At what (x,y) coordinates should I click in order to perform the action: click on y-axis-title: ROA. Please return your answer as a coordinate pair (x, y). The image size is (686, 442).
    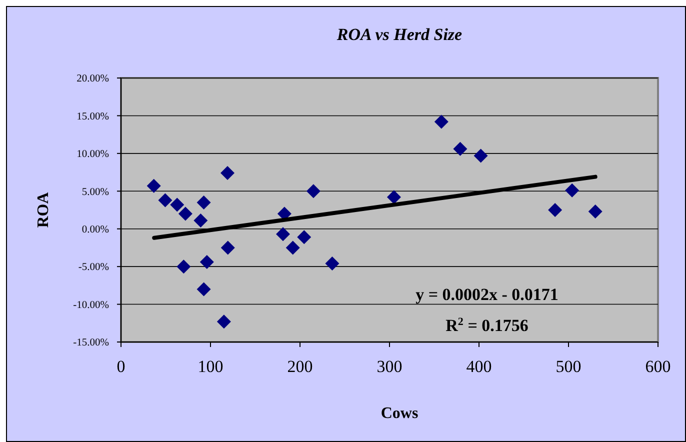
    Looking at the image, I should click on (43, 210).